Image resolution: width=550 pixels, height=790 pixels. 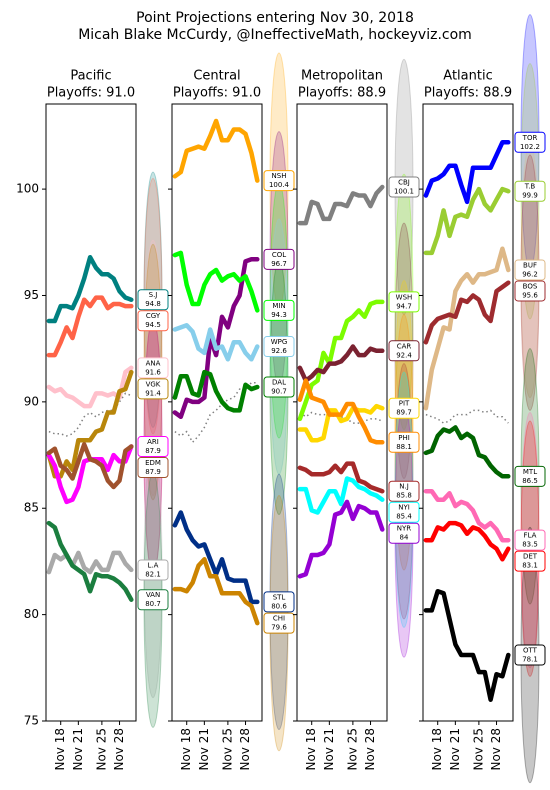 What do you see at coordinates (216, 76) in the screenshot?
I see `panel-title: Central` at bounding box center [216, 76].